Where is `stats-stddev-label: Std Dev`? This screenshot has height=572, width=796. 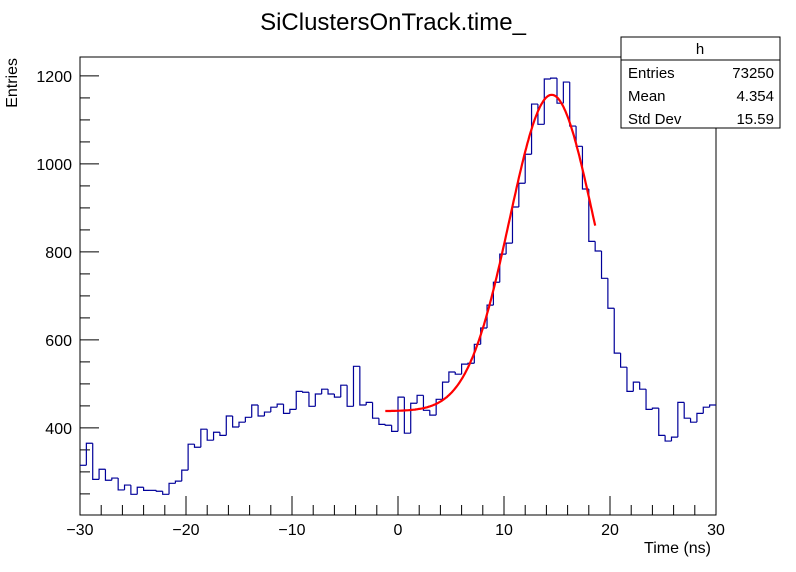
stats-stddev-label: Std Dev is located at coordinates (655, 119).